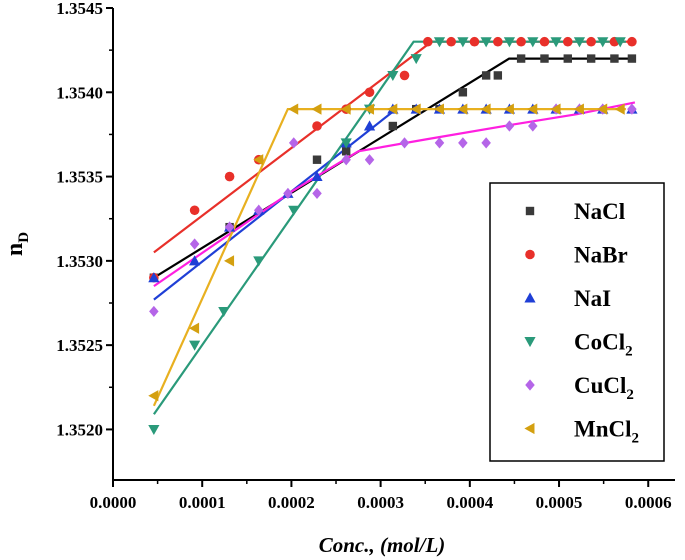 Image resolution: width=685 pixels, height=560 pixels. Describe the element at coordinates (113, 502) in the screenshot. I see `x-tick-label: 0.0000` at that location.